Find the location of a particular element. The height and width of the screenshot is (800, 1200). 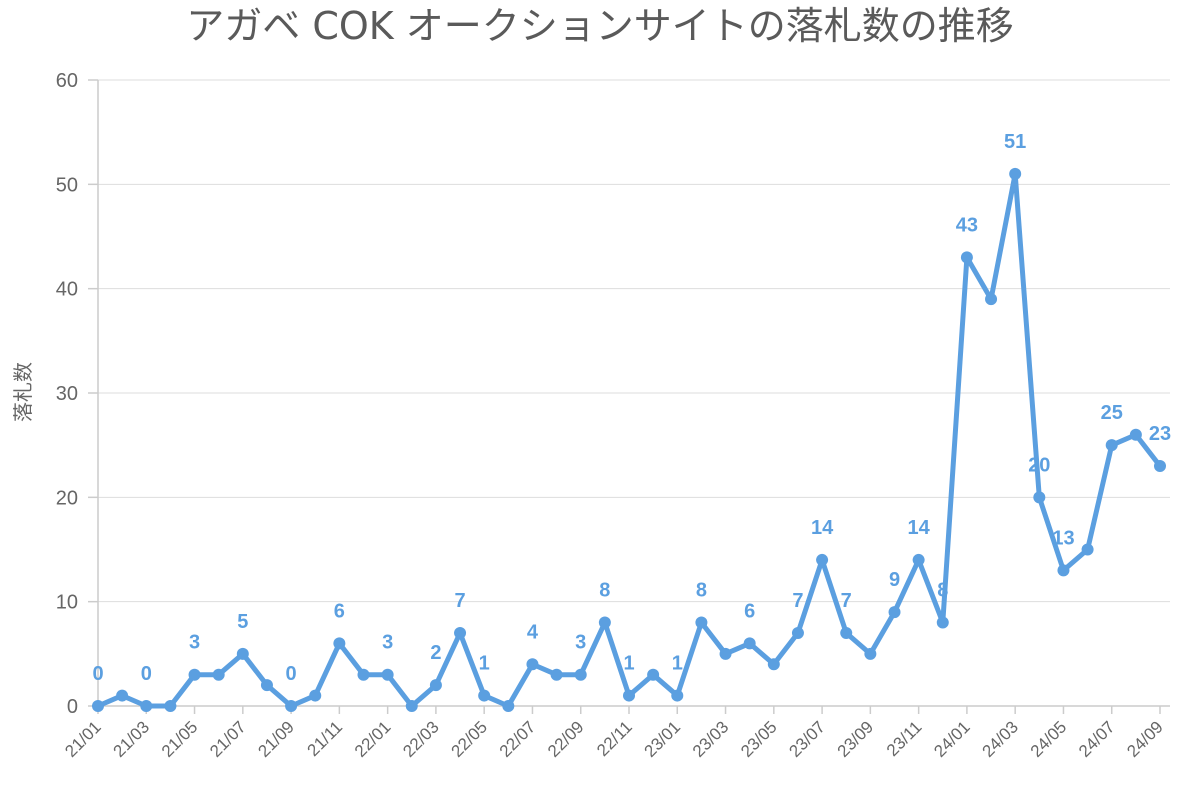

data-label-28: 23 is located at coordinates (1160, 434).